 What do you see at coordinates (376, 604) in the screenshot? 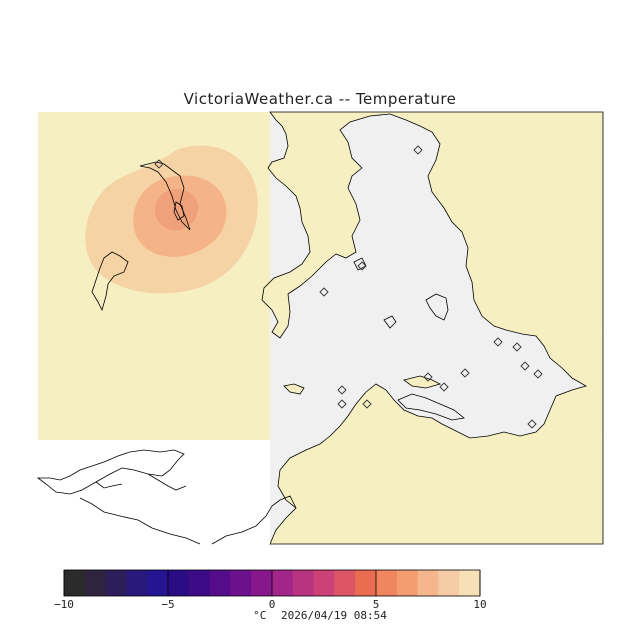
I see `colorbar-tick-label: 5` at bounding box center [376, 604].